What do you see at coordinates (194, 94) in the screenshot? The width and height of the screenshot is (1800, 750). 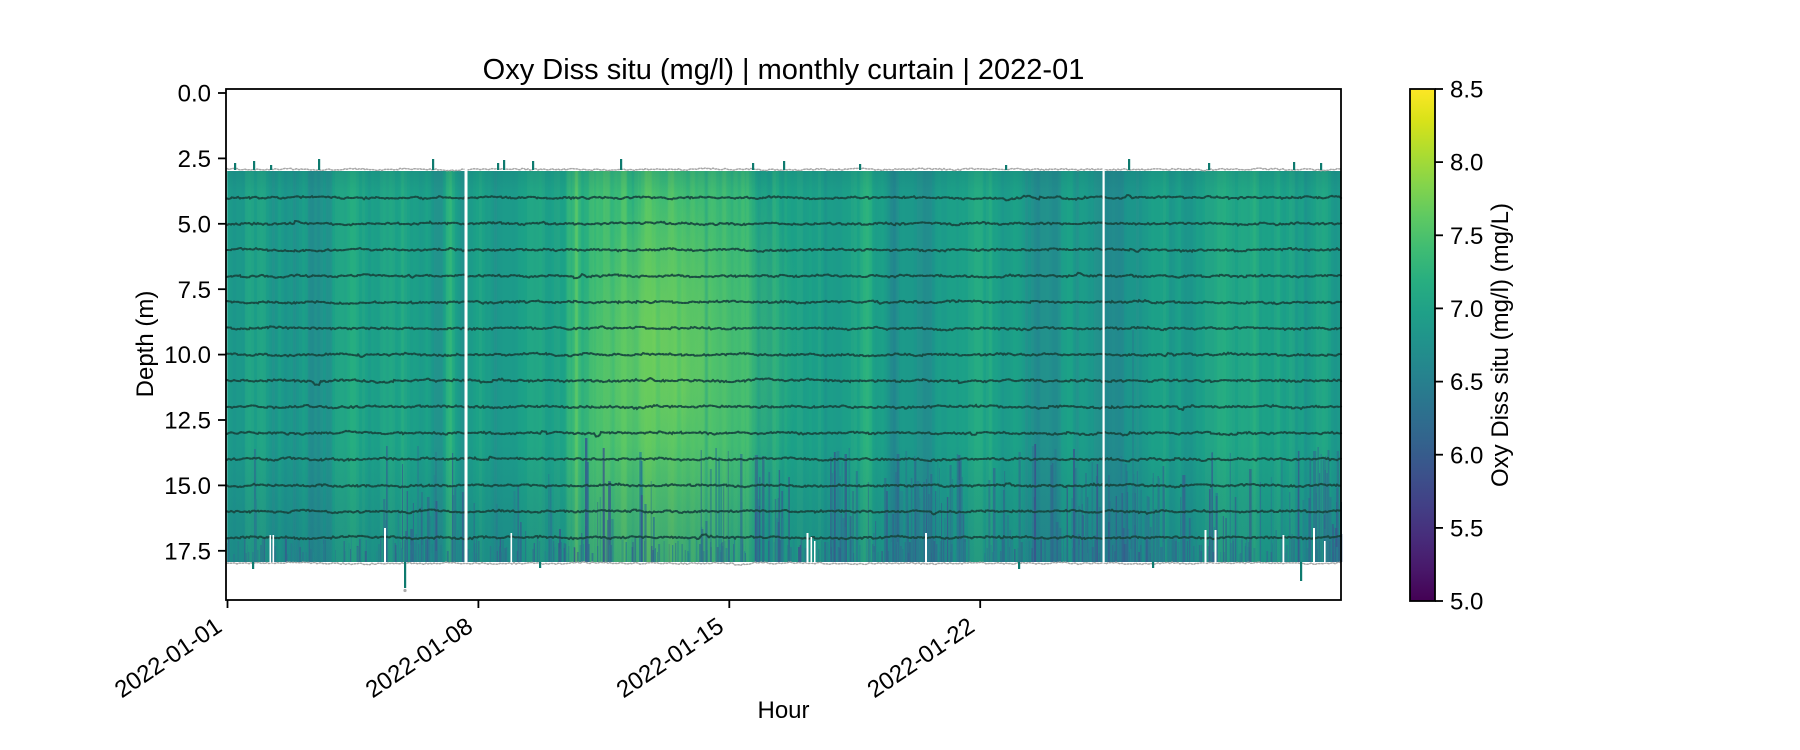 I see `svg-text: 0.0` at bounding box center [194, 94].